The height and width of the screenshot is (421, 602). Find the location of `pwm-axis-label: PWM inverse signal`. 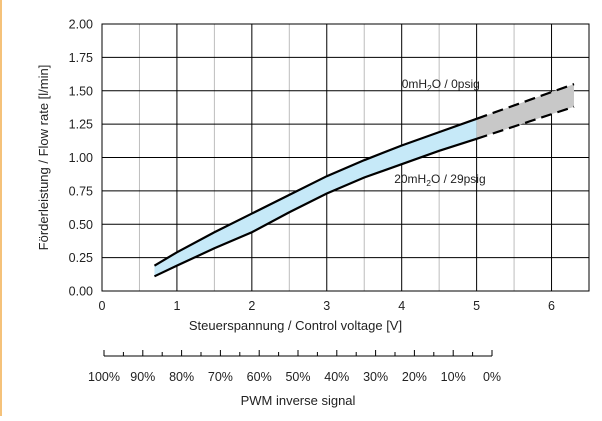

pwm-axis-label: PWM inverse signal is located at coordinates (298, 400).